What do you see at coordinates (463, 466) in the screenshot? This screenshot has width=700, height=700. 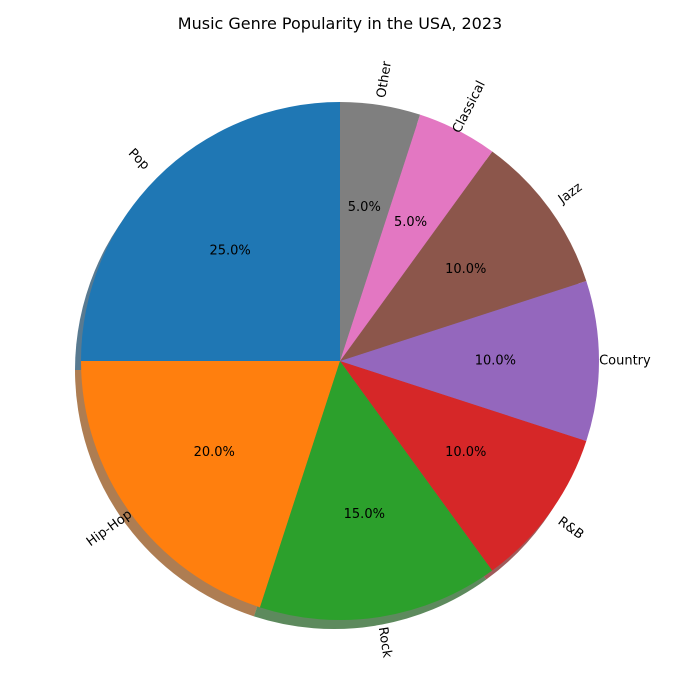 I see `slice-randb` at bounding box center [463, 466].